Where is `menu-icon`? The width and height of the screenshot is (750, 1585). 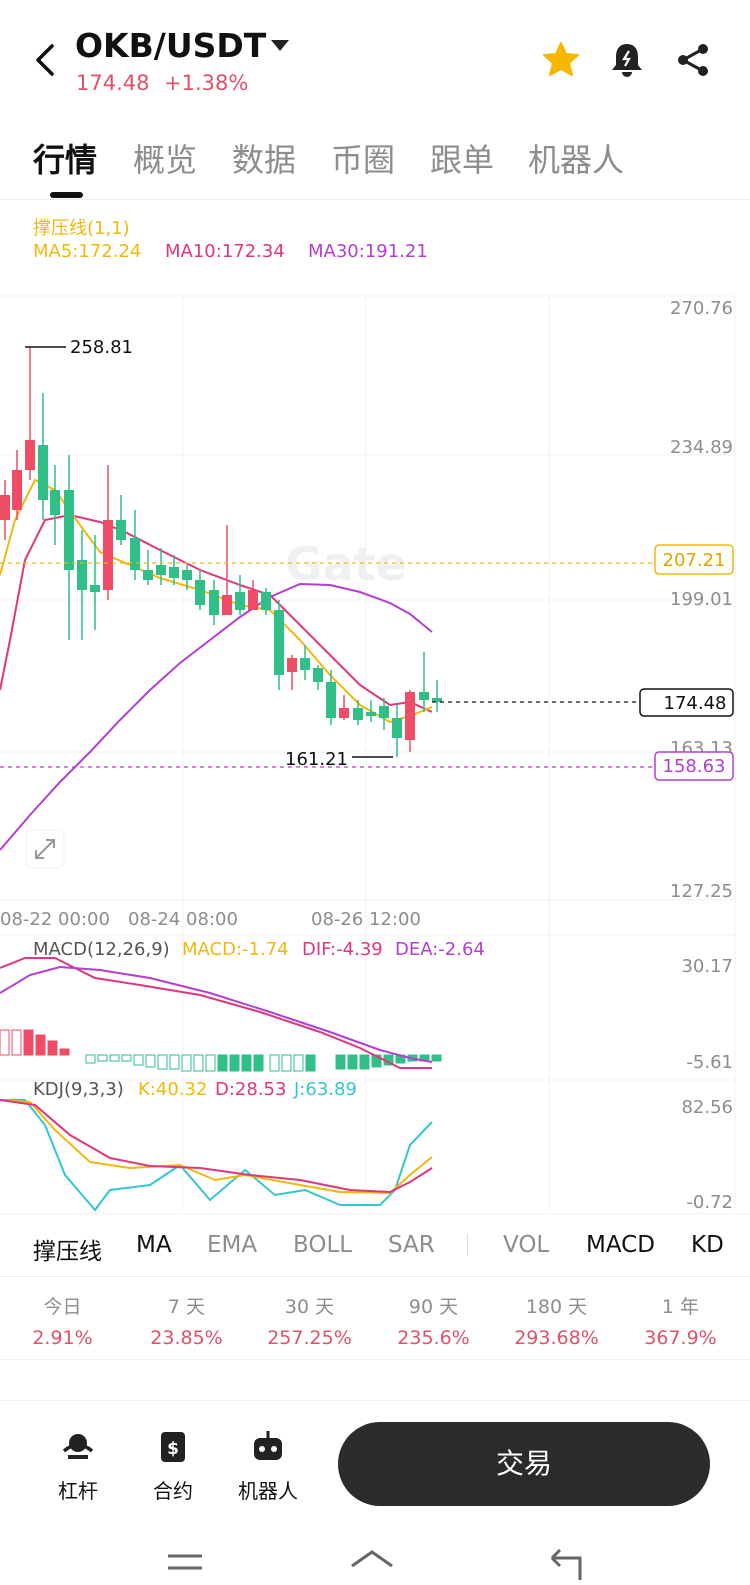
menu-icon is located at coordinates (185, 1562).